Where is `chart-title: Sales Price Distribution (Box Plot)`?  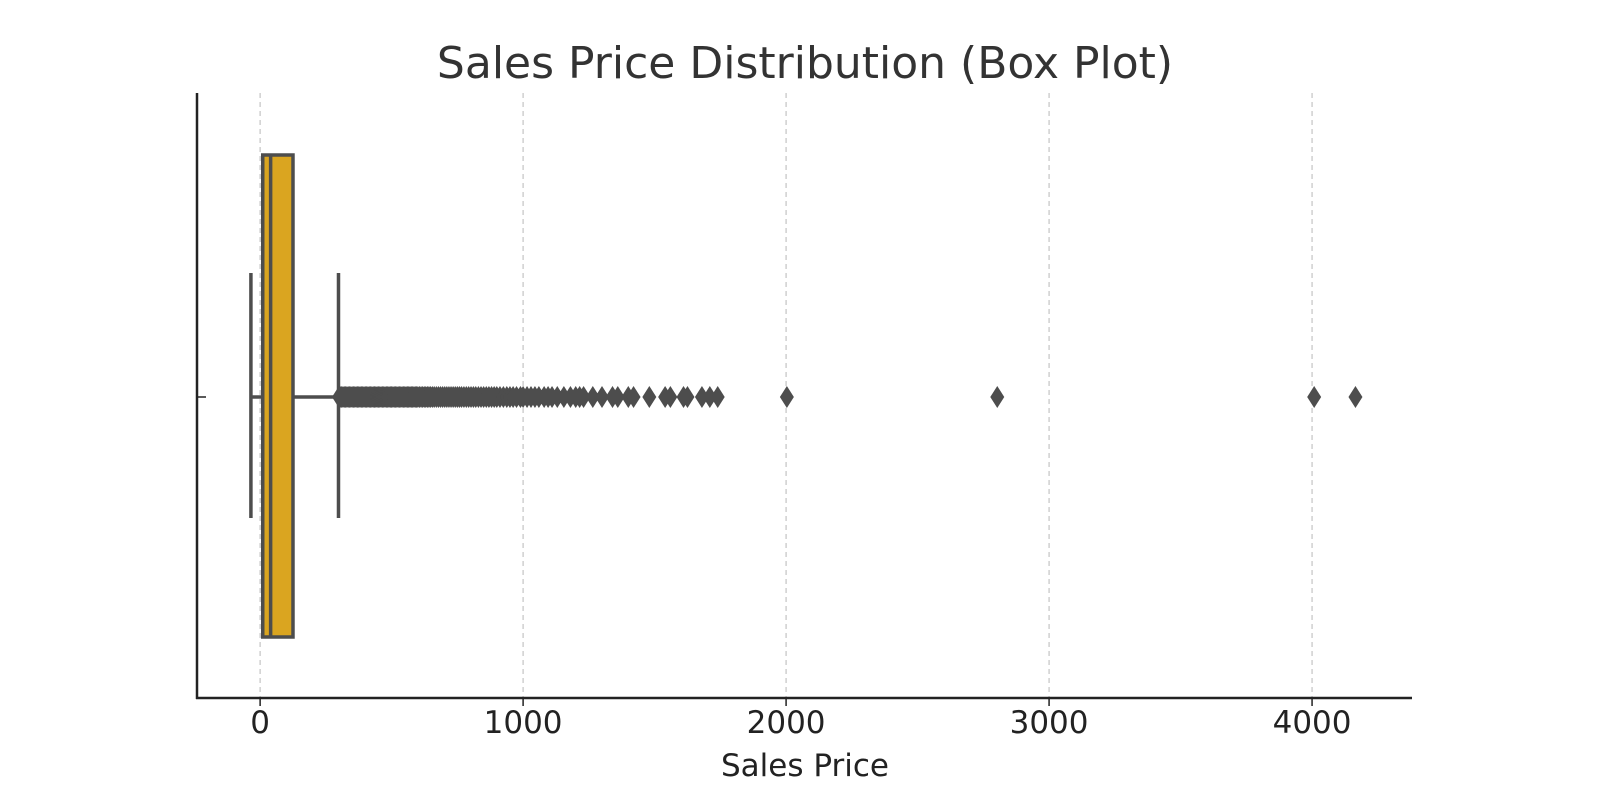 chart-title: Sales Price Distribution (Box Plot) is located at coordinates (805, 63).